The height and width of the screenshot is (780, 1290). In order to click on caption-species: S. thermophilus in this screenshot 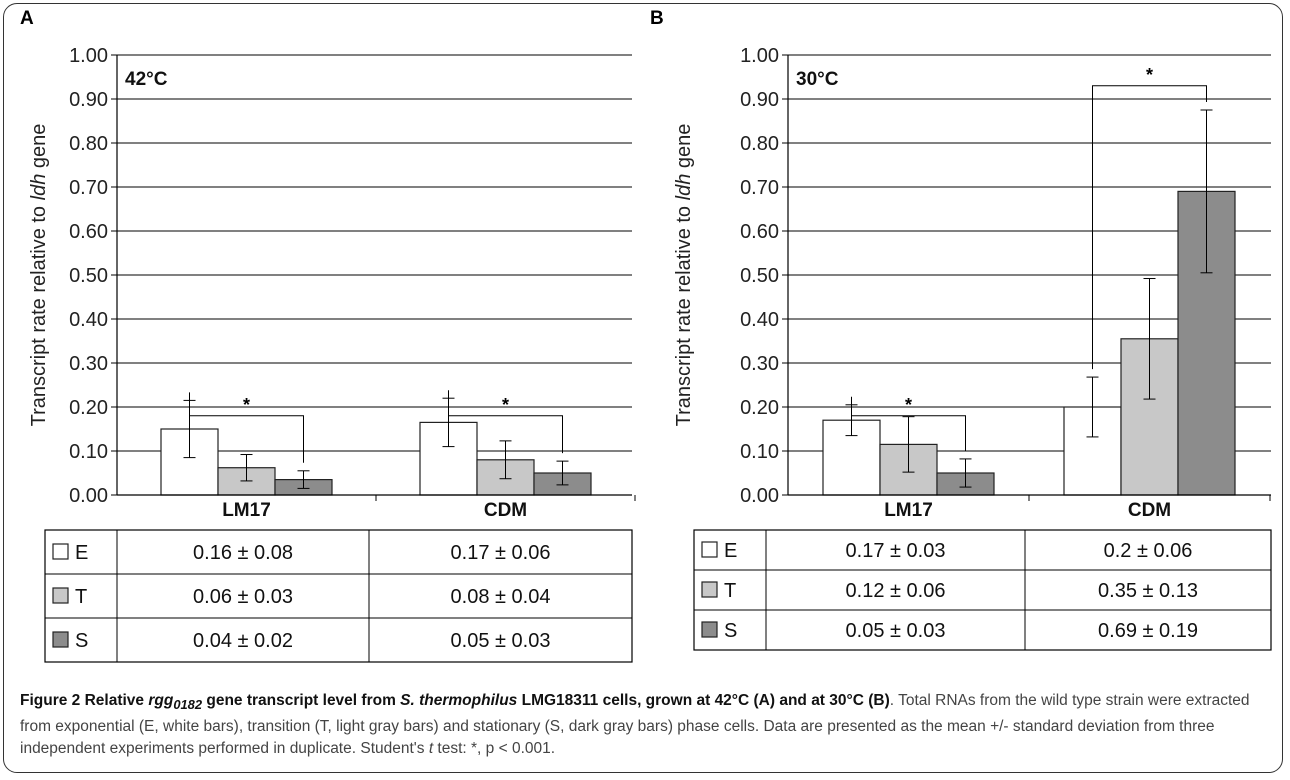, I will do `click(459, 700)`.